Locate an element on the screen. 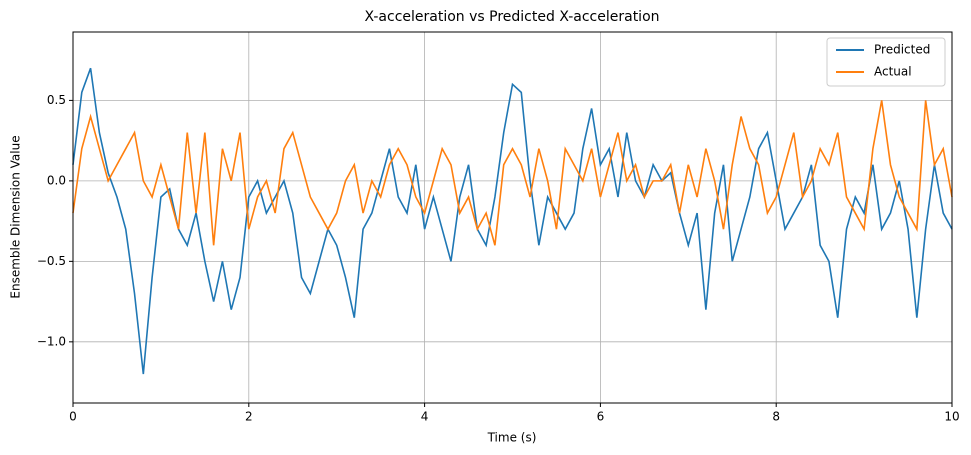 This screenshot has width=971, height=455. y-tick-label: 0.0 is located at coordinates (56, 180).